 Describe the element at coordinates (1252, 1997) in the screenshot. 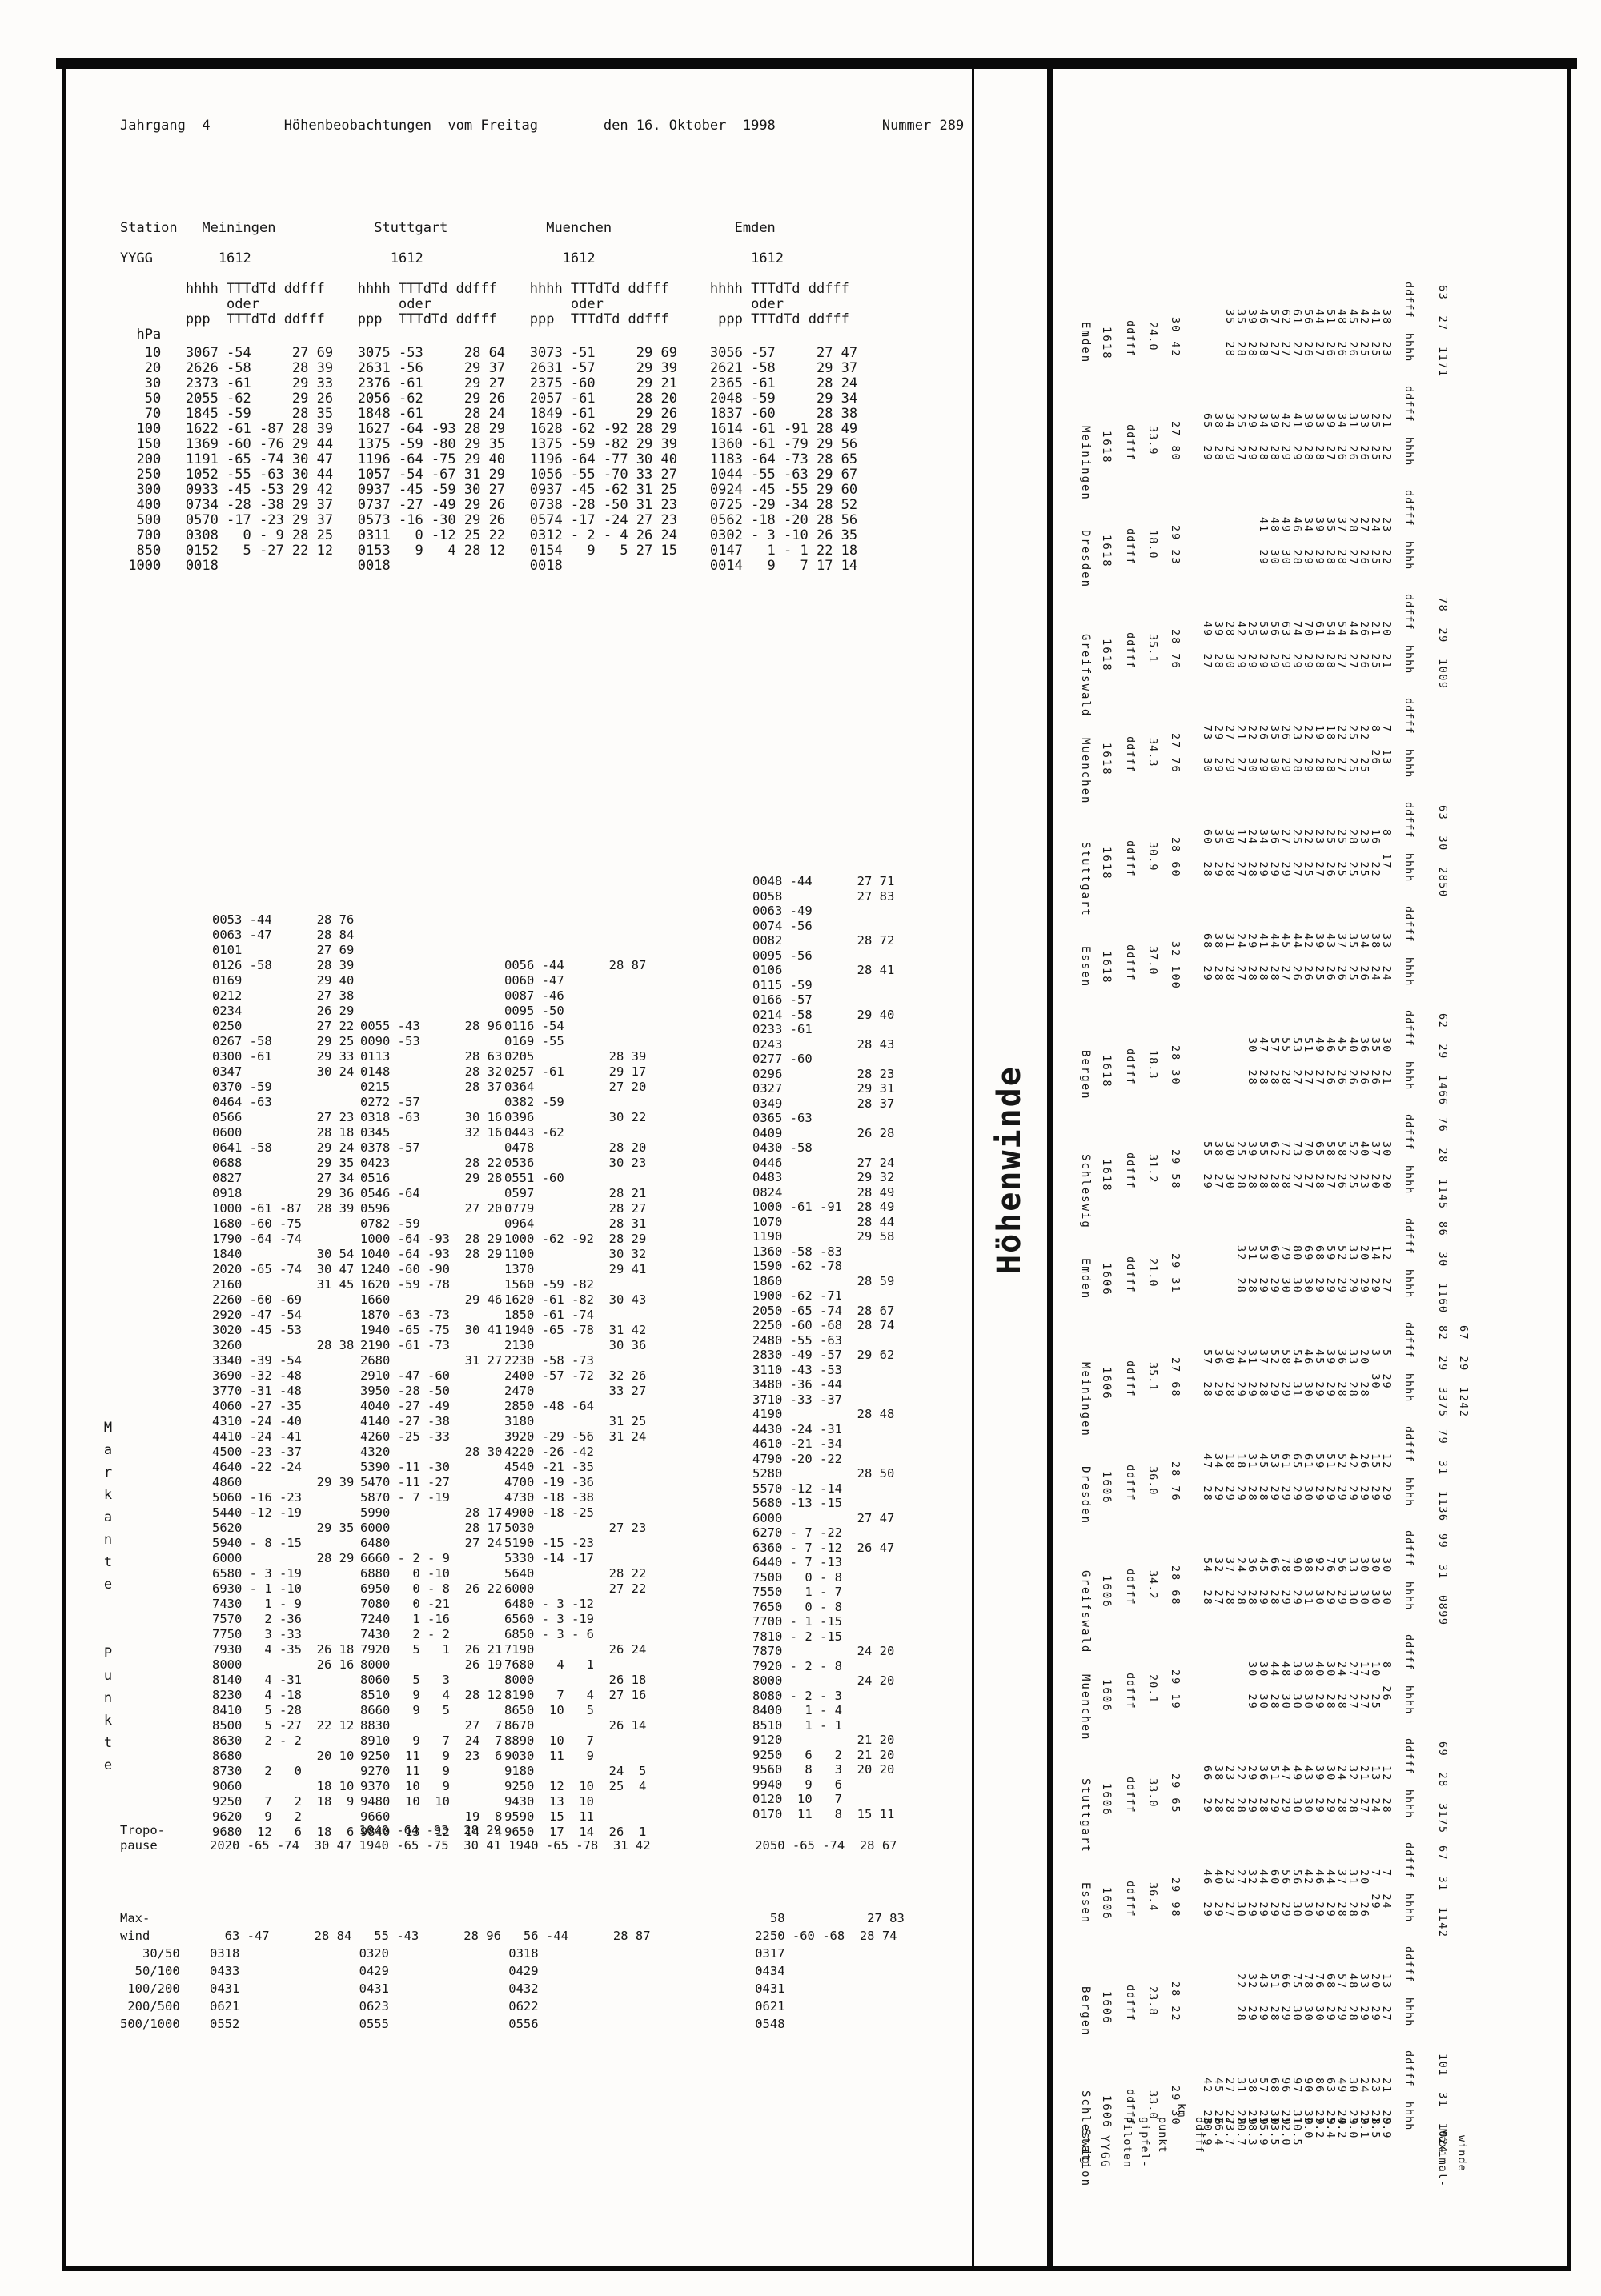

I see `hw-wind-pair: 32 29` at that location.